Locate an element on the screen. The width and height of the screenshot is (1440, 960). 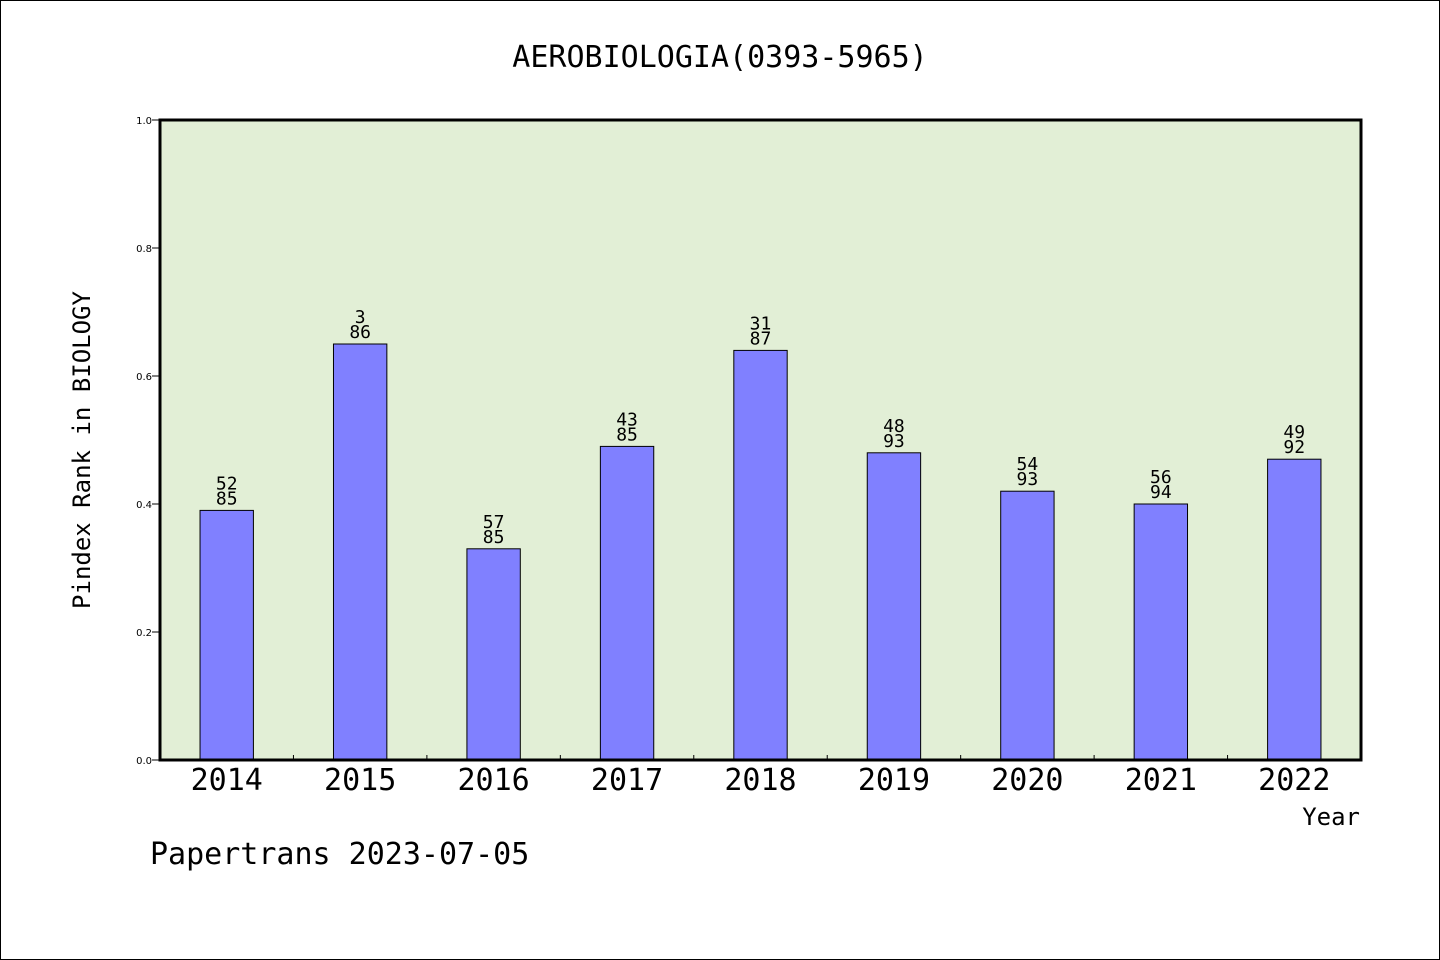
x-tick-label: 2017 is located at coordinates (627, 780).